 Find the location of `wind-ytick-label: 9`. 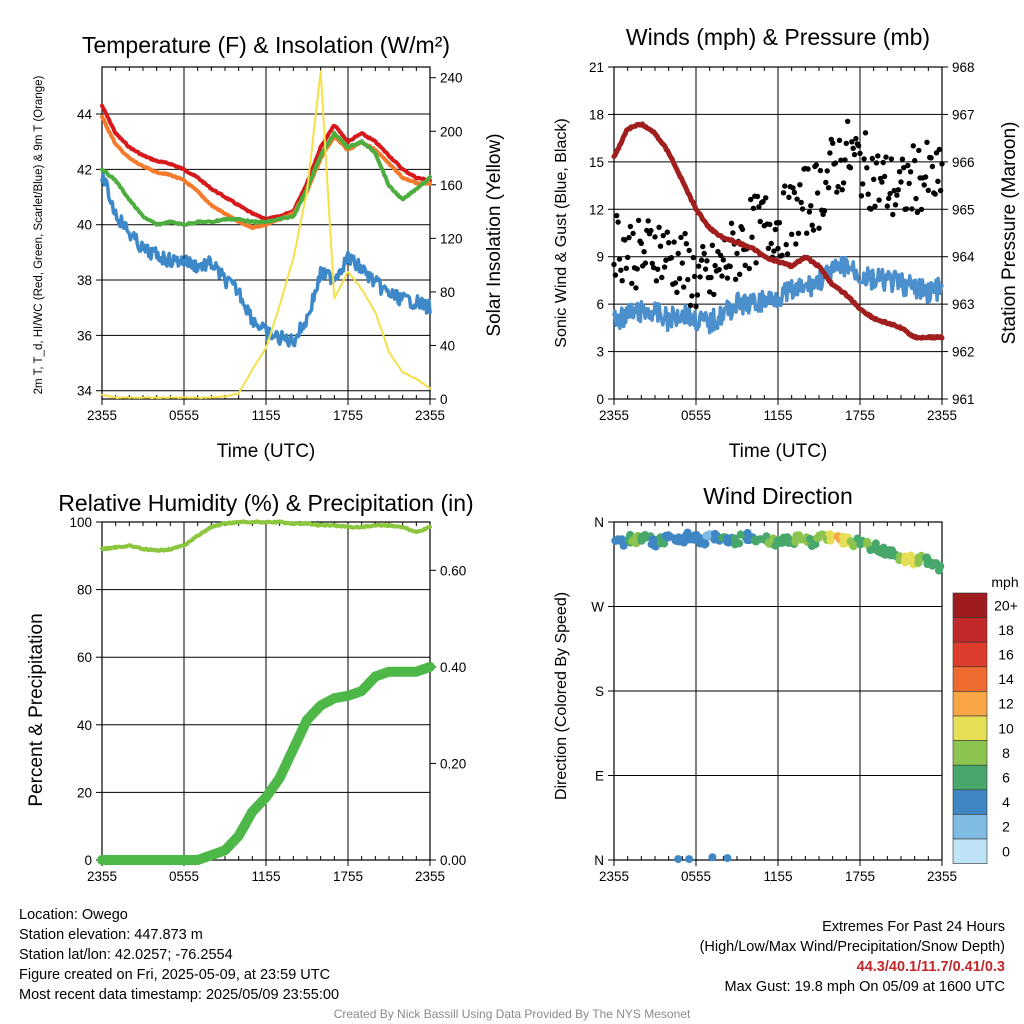

wind-ytick-label: 9 is located at coordinates (600, 257).